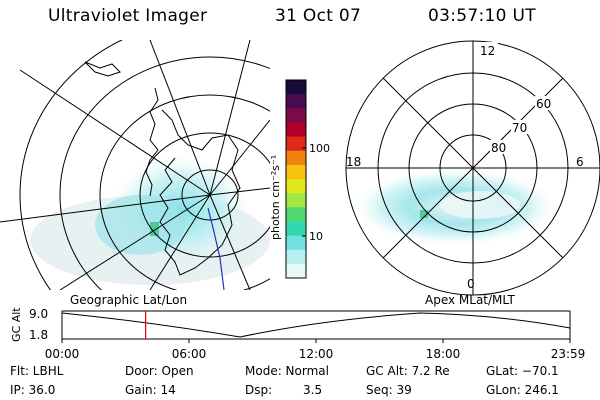  What do you see at coordinates (522, 390) in the screenshot?
I see `geo-longitude: GLon: 246.1` at bounding box center [522, 390].